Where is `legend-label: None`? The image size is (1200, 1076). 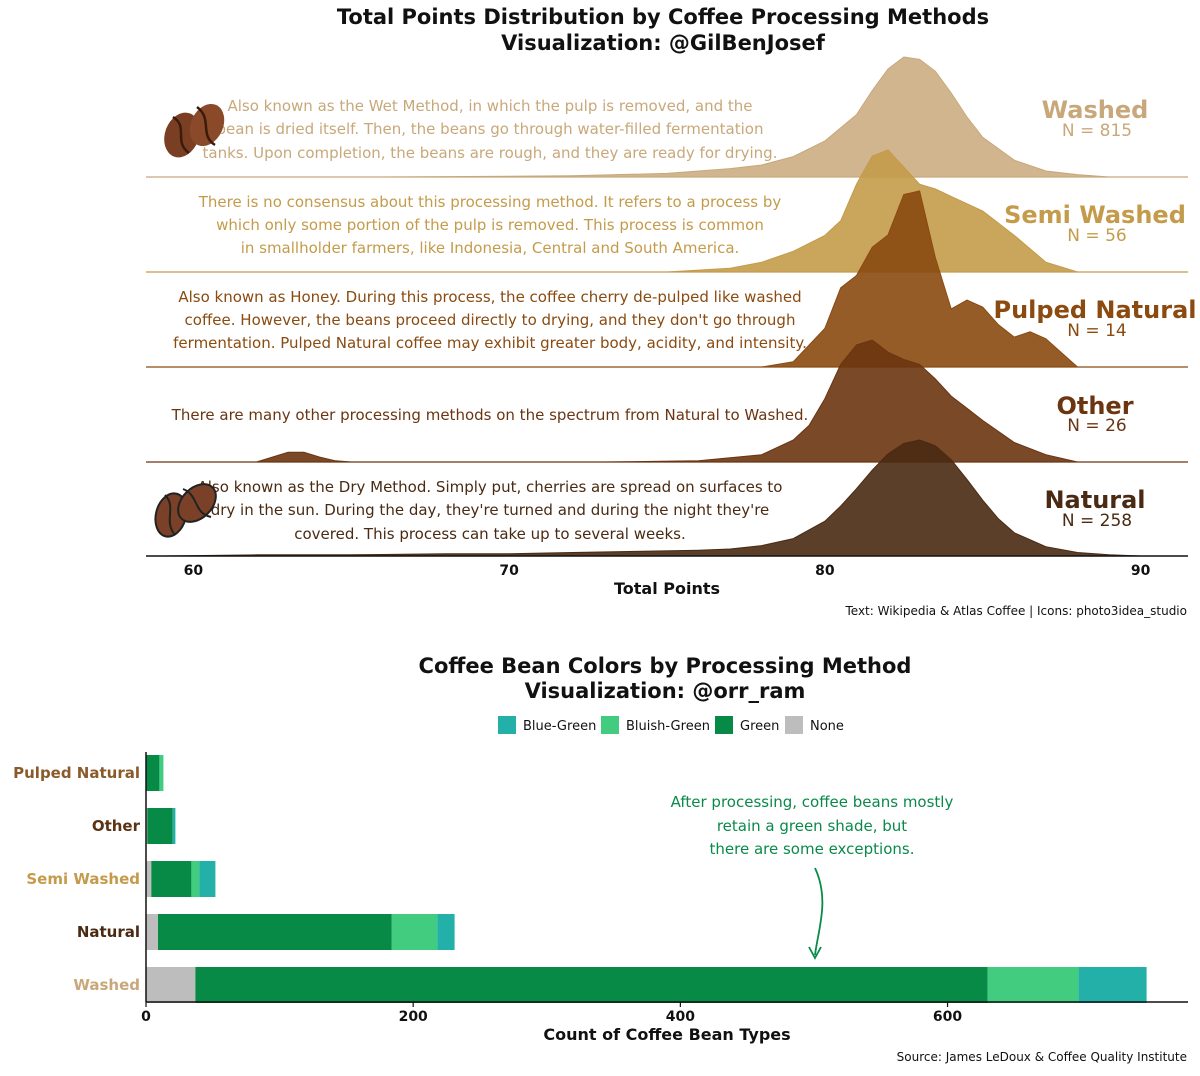
legend-label: None is located at coordinates (827, 726).